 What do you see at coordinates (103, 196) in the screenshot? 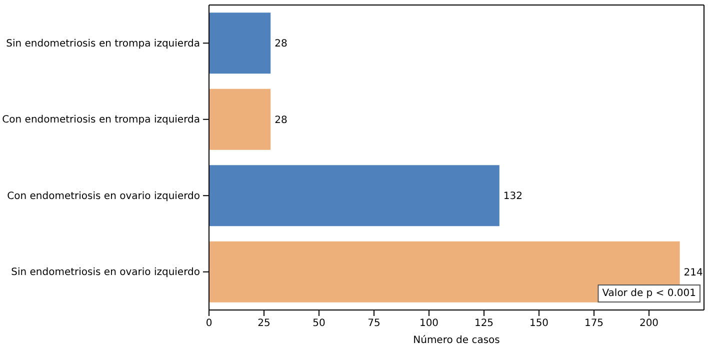
I see `y-tick-label: Con endometriosis en ovario izquierdo` at bounding box center [103, 196].